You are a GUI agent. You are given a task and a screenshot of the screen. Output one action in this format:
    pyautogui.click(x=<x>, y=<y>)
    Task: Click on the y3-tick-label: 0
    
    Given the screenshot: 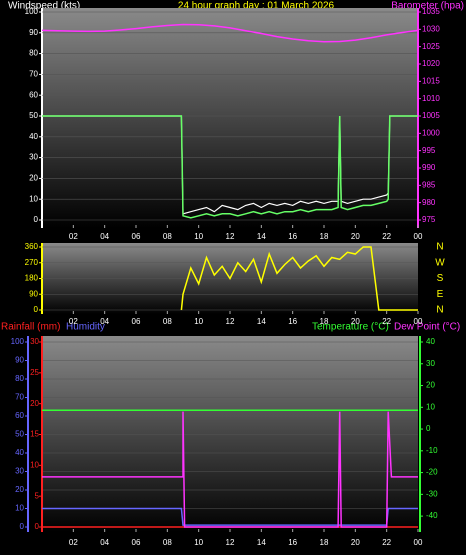 What is the action you would take?
    pyautogui.click(x=37, y=526)
    